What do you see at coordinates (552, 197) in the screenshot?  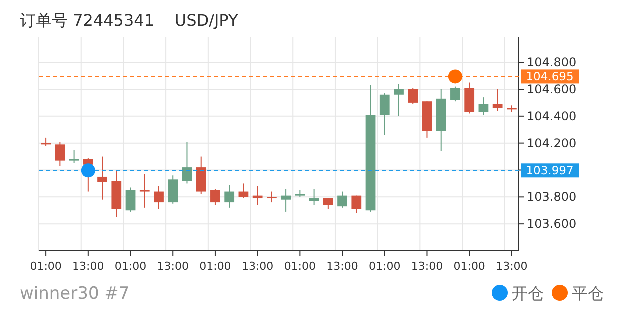 I see `y-tick-label: 103.800` at bounding box center [552, 197].